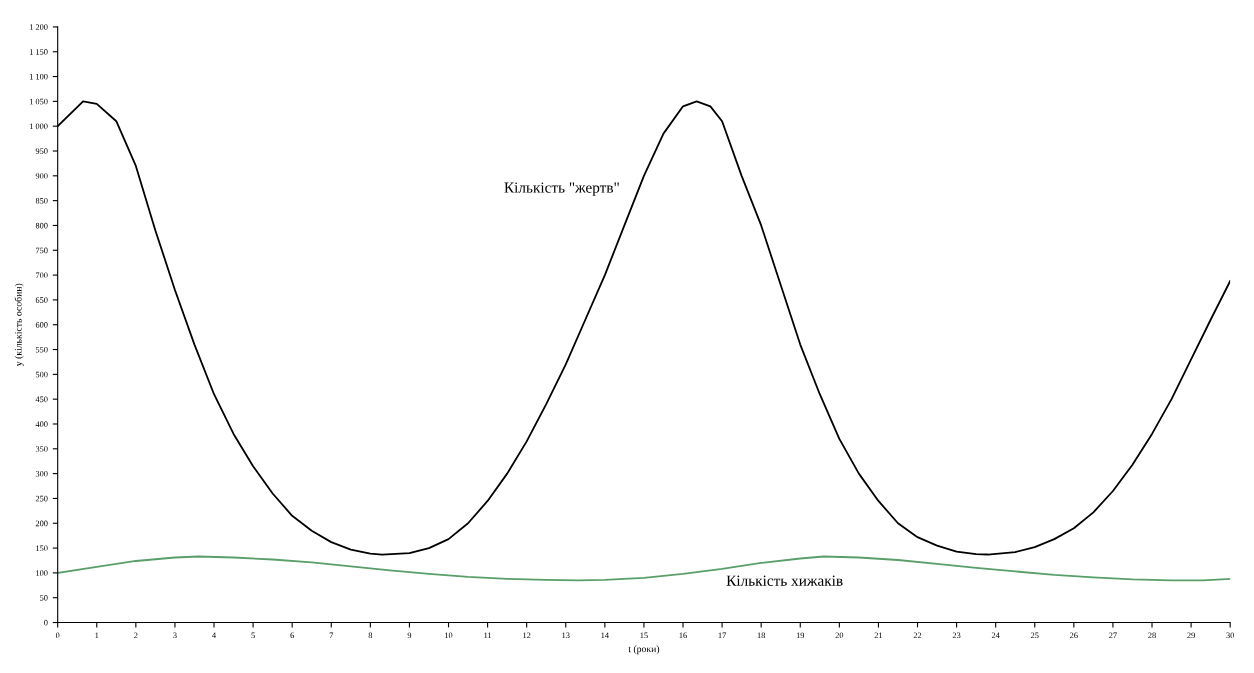 This screenshot has height=673, width=1254. Describe the element at coordinates (683, 635) in the screenshot. I see `x-tick-label: 16` at that location.